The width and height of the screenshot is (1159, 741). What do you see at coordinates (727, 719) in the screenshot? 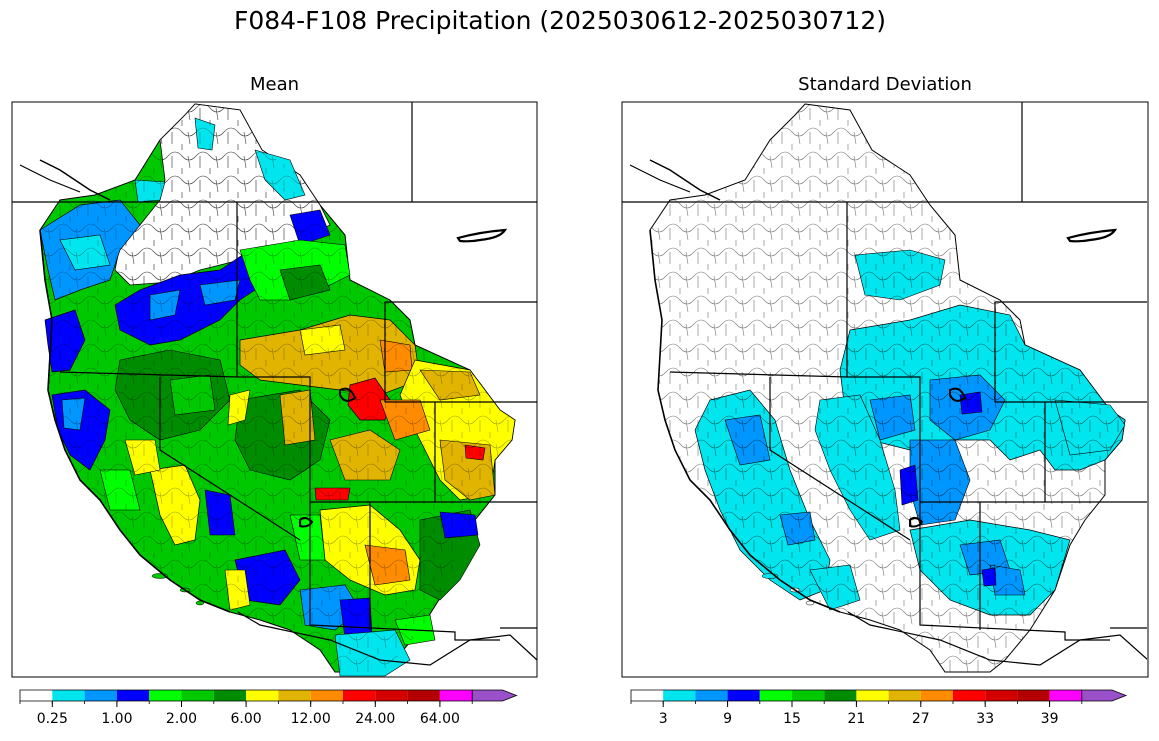
I see `colorbar-stddev-tick-label: 9` at bounding box center [727, 719].